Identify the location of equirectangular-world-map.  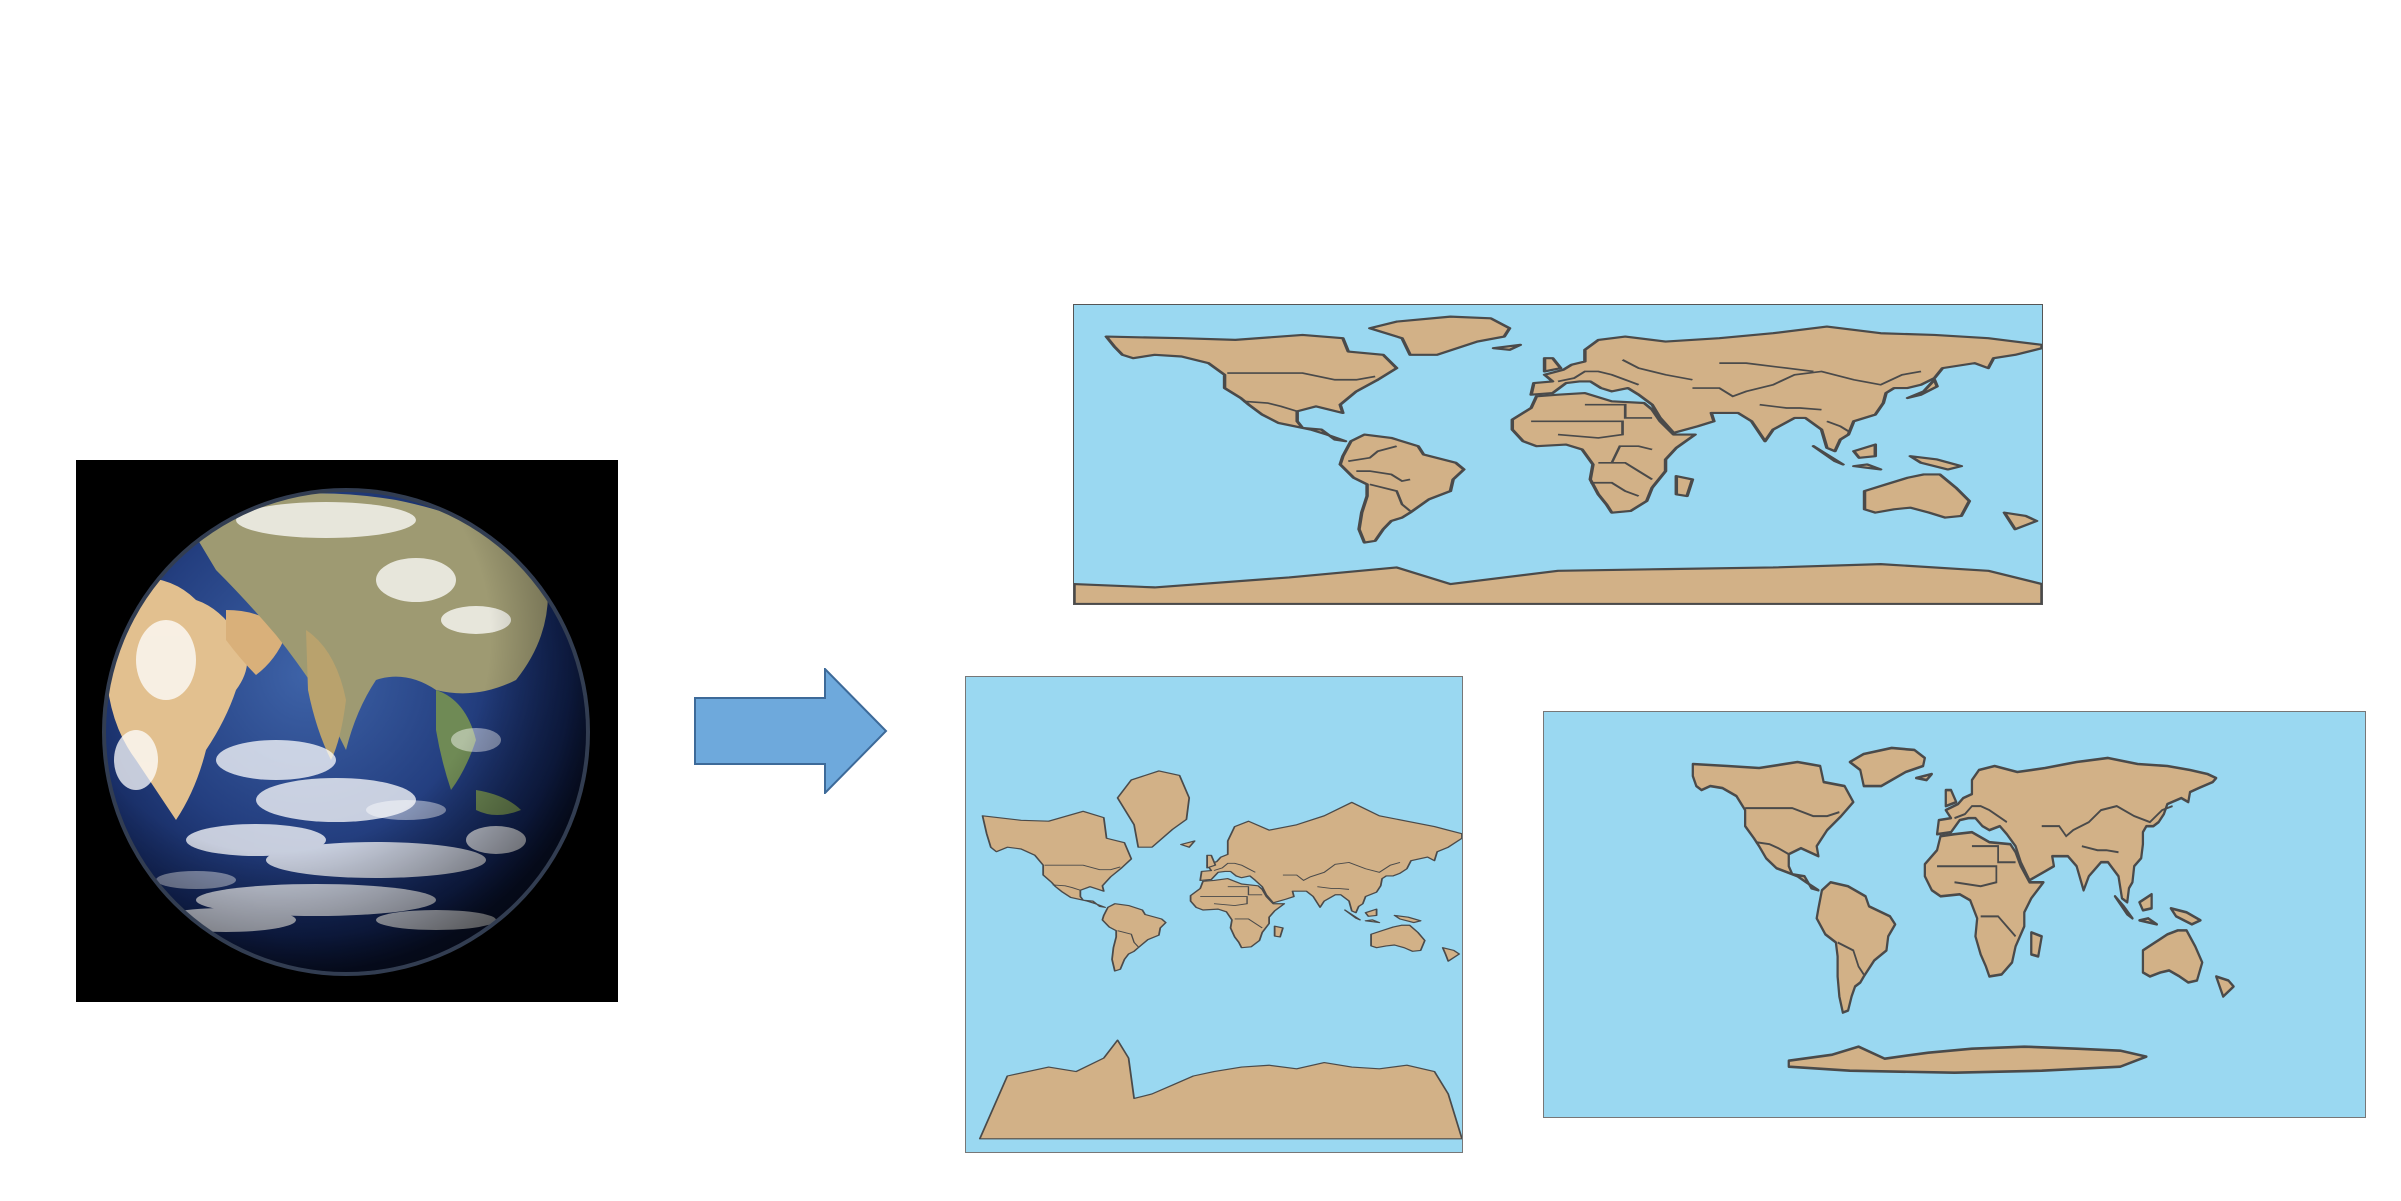
(1558, 454).